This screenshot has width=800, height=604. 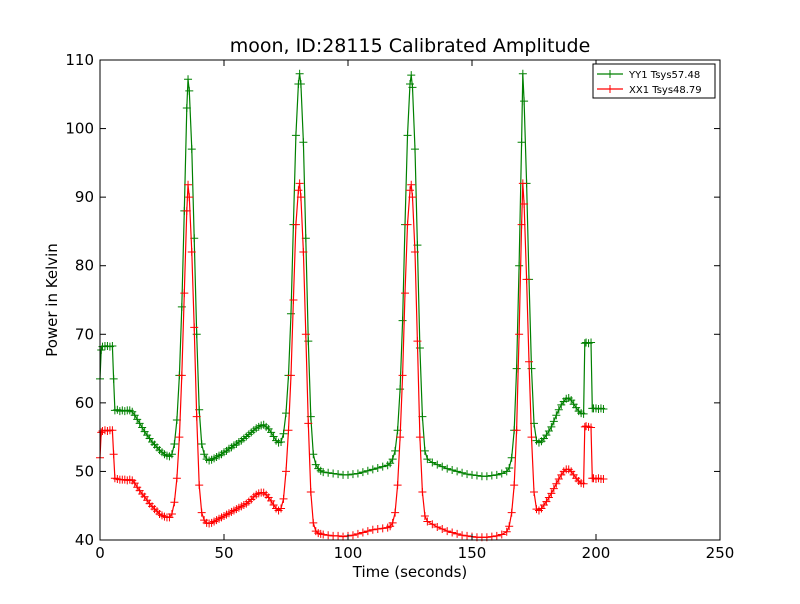 I want to click on y-tick-label: 70, so click(x=84, y=334).